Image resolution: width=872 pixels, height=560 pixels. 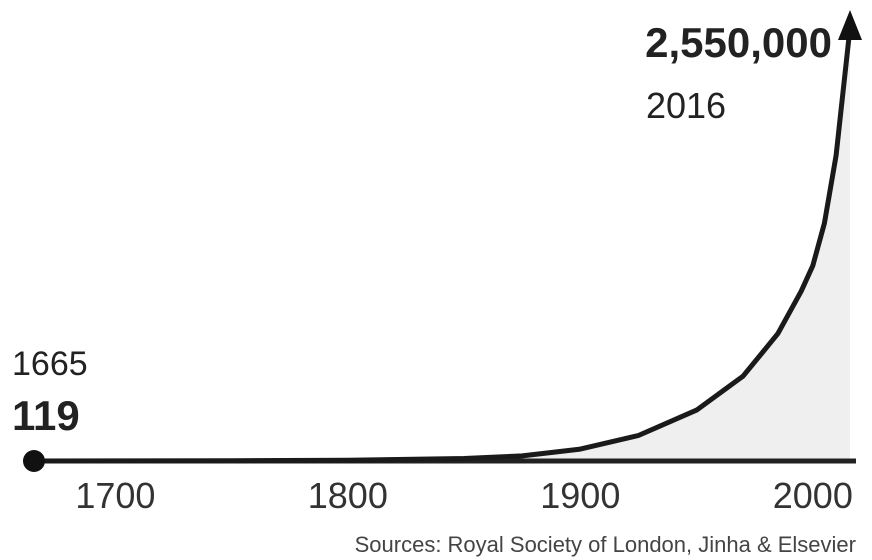 I want to click on start-year-label: 1665, so click(x=50, y=364).